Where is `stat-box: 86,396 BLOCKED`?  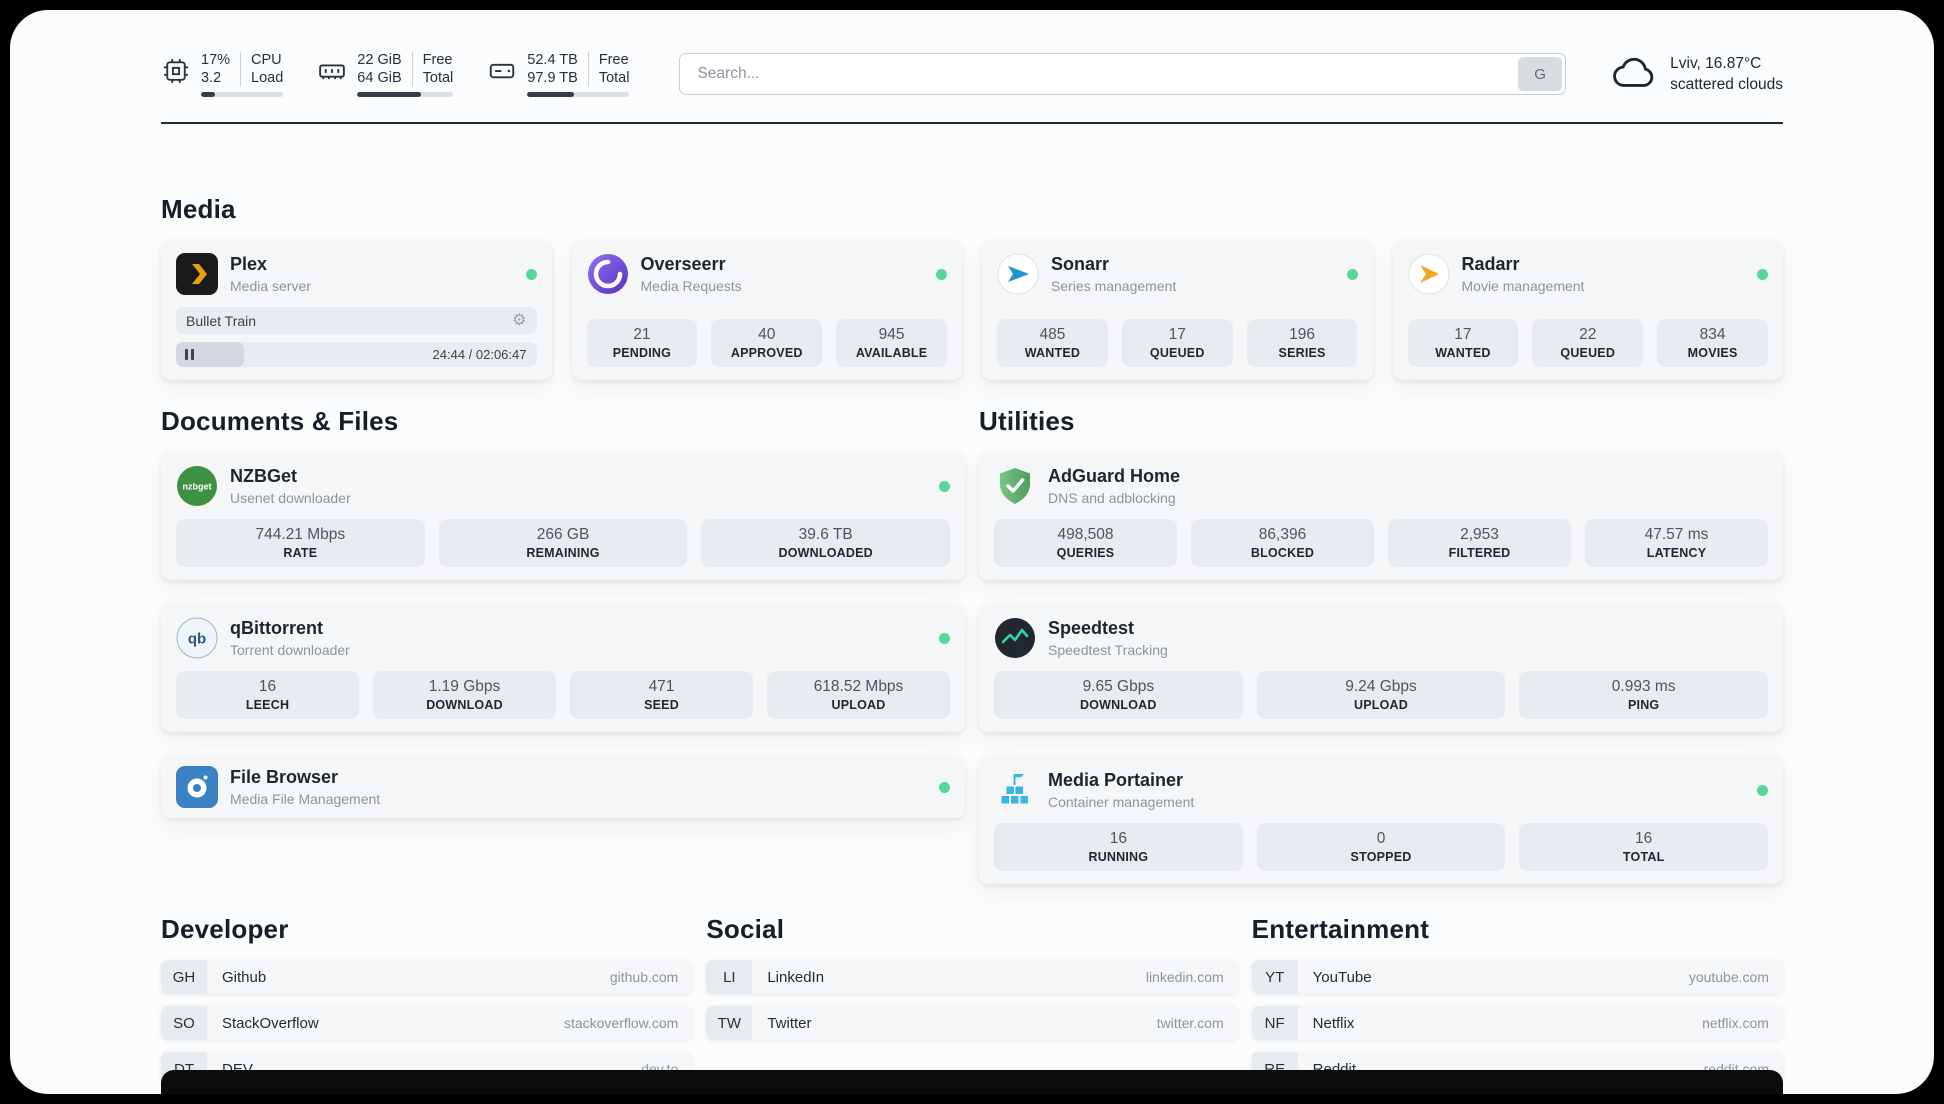
stat-box: 86,396 BLOCKED is located at coordinates (1282, 543).